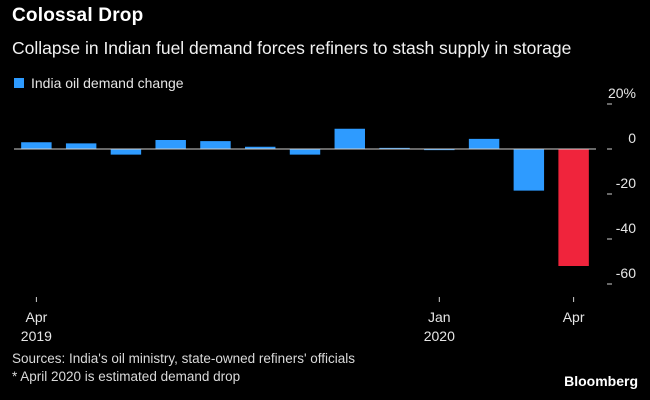 This screenshot has width=650, height=400. I want to click on bar-oct-2019, so click(305, 152).